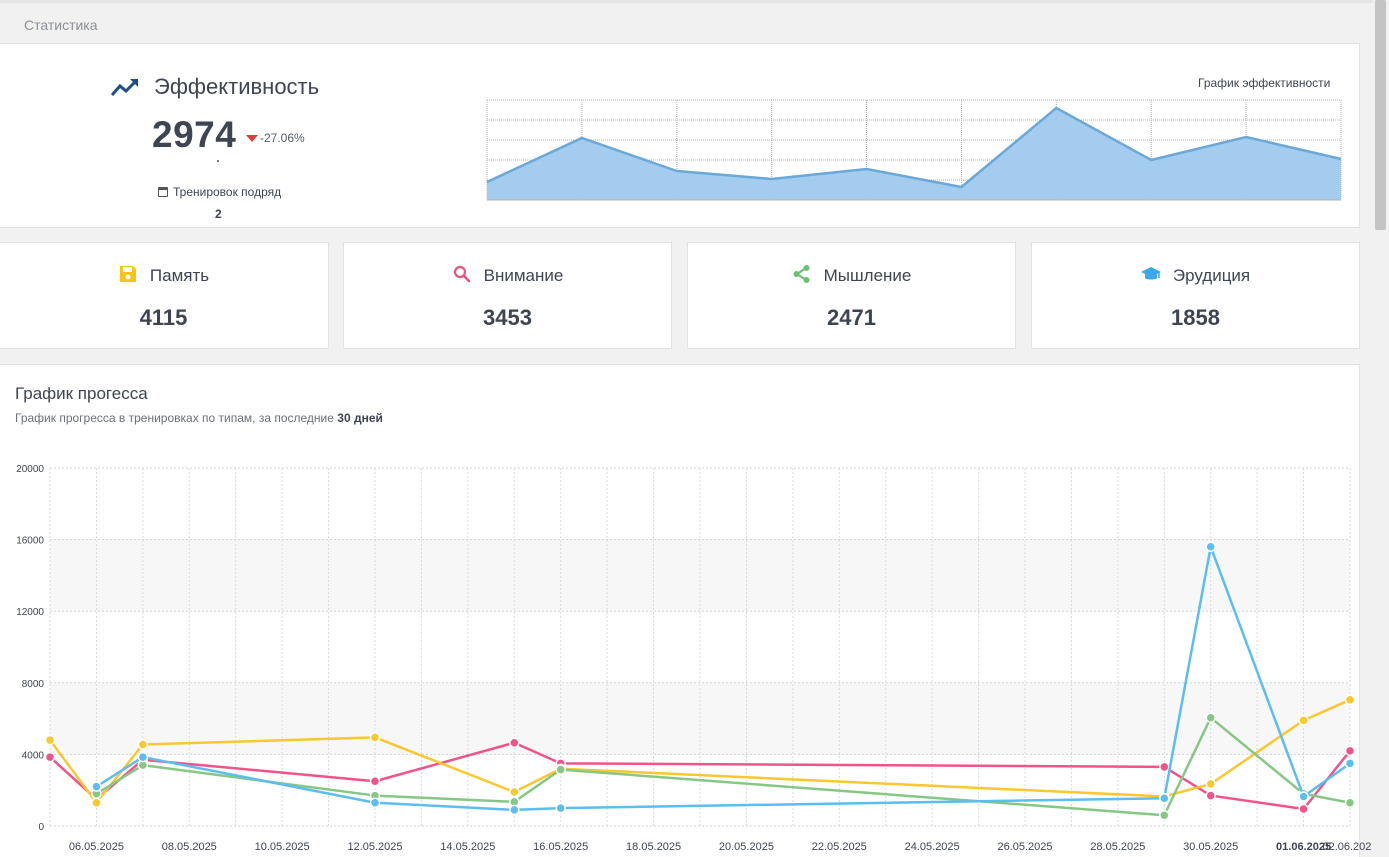 The height and width of the screenshot is (857, 1389). I want to click on series-1-line, so click(699, 751).